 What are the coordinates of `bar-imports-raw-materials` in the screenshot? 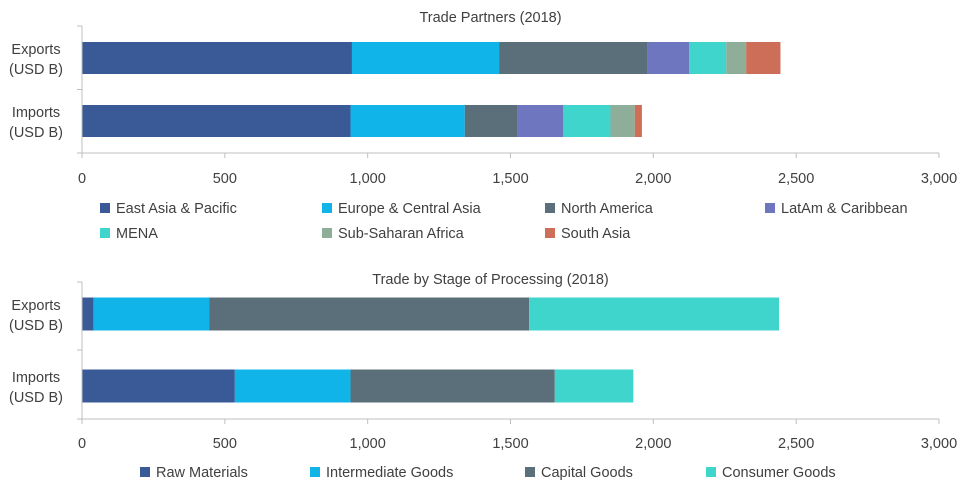 It's located at (158, 386).